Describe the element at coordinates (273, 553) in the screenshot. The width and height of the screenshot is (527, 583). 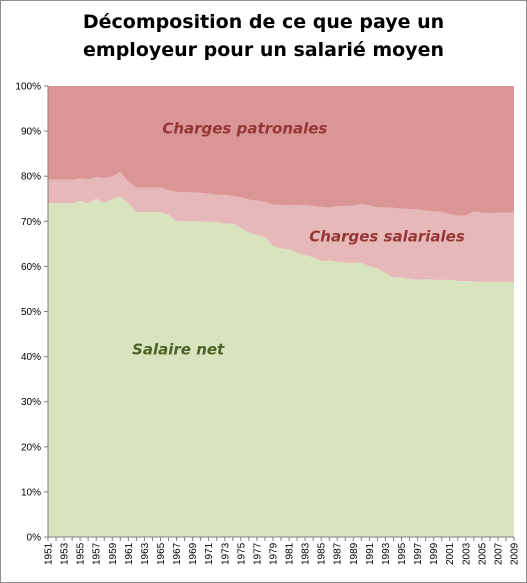
I see `x-tick-label: 1979` at that location.